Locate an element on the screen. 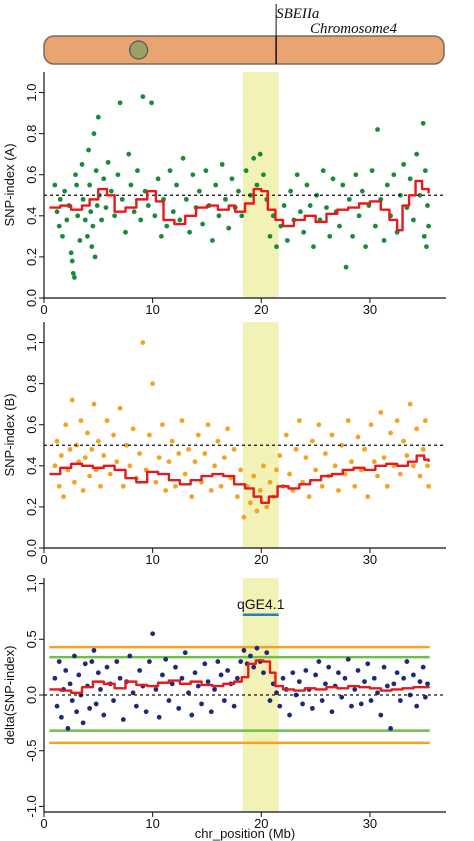  y-axis-label: delta(SNP-index) is located at coordinates (9, 695).